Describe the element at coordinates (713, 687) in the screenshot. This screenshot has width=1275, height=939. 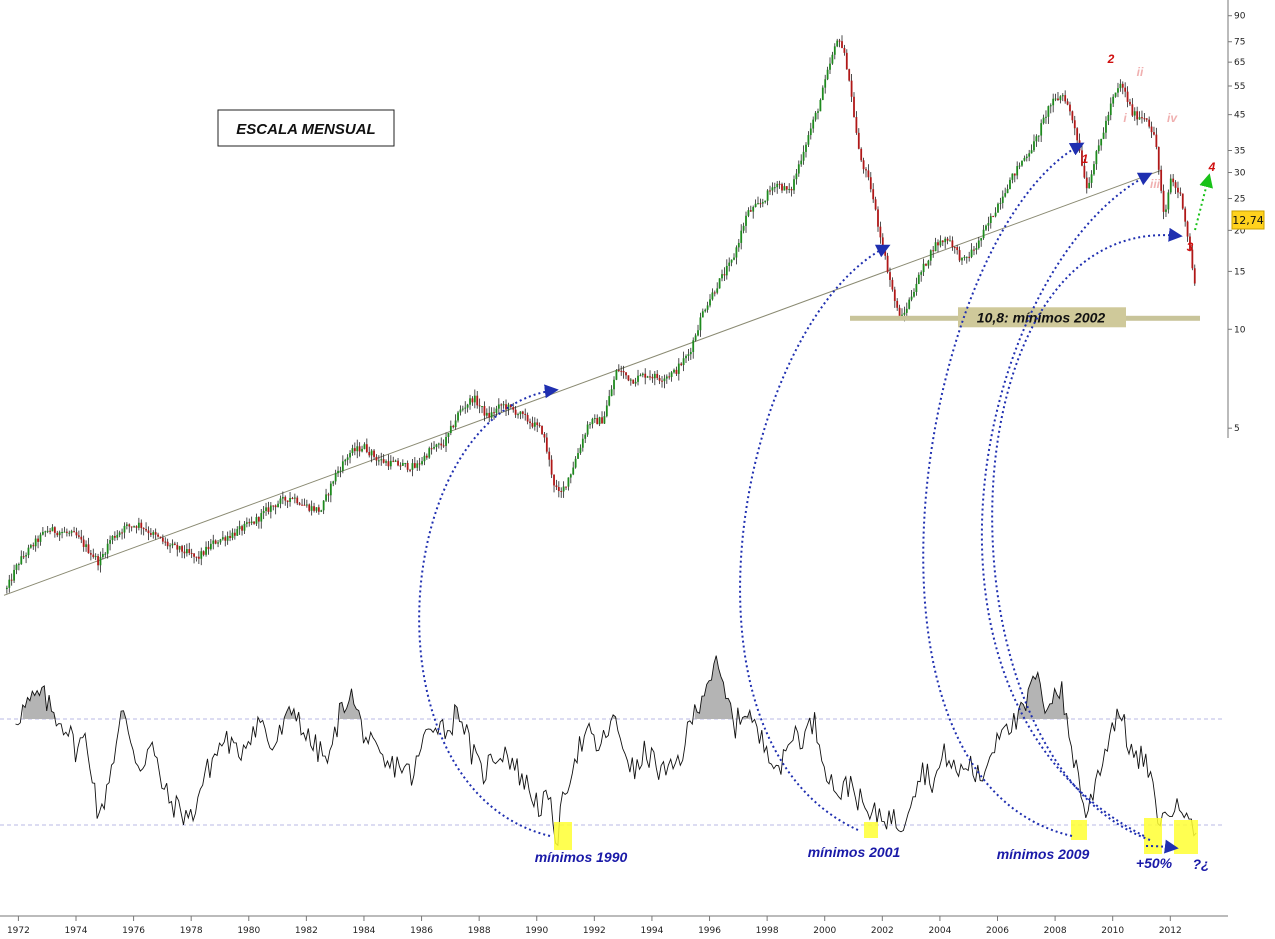
I see `oscillator-overbought-shade` at that location.